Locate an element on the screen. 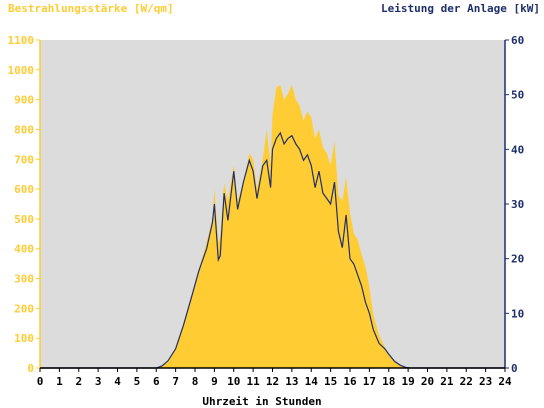 Image resolution: width=544 pixels, height=408 pixels. x-tick-label: 6 is located at coordinates (156, 381).